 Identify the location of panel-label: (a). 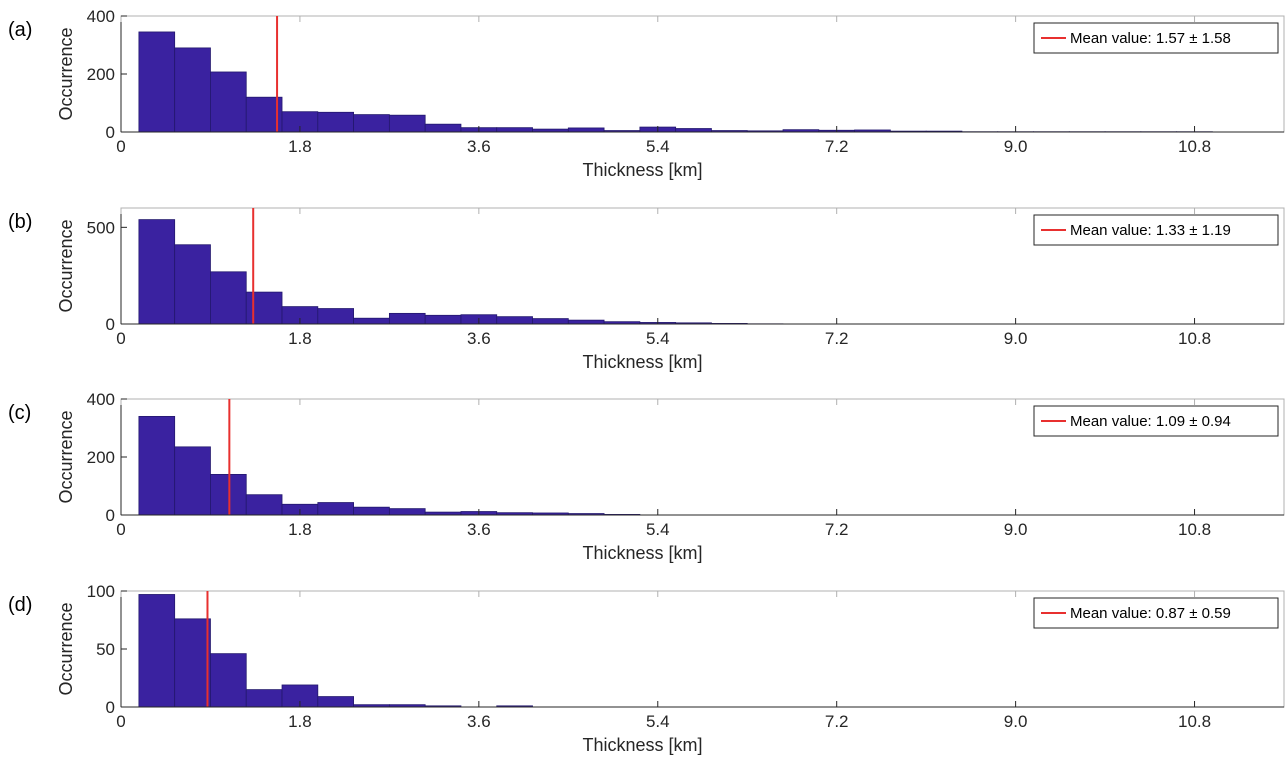
(20, 30).